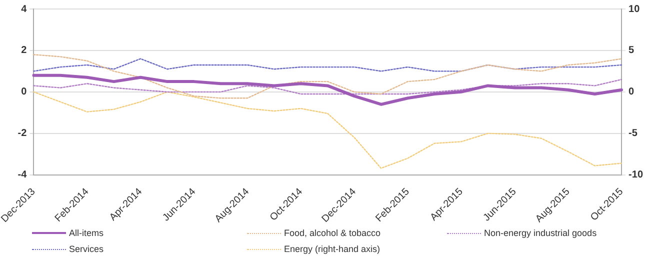 This screenshot has width=650, height=271. Describe the element at coordinates (86, 249) in the screenshot. I see `legend-label: Services` at that location.